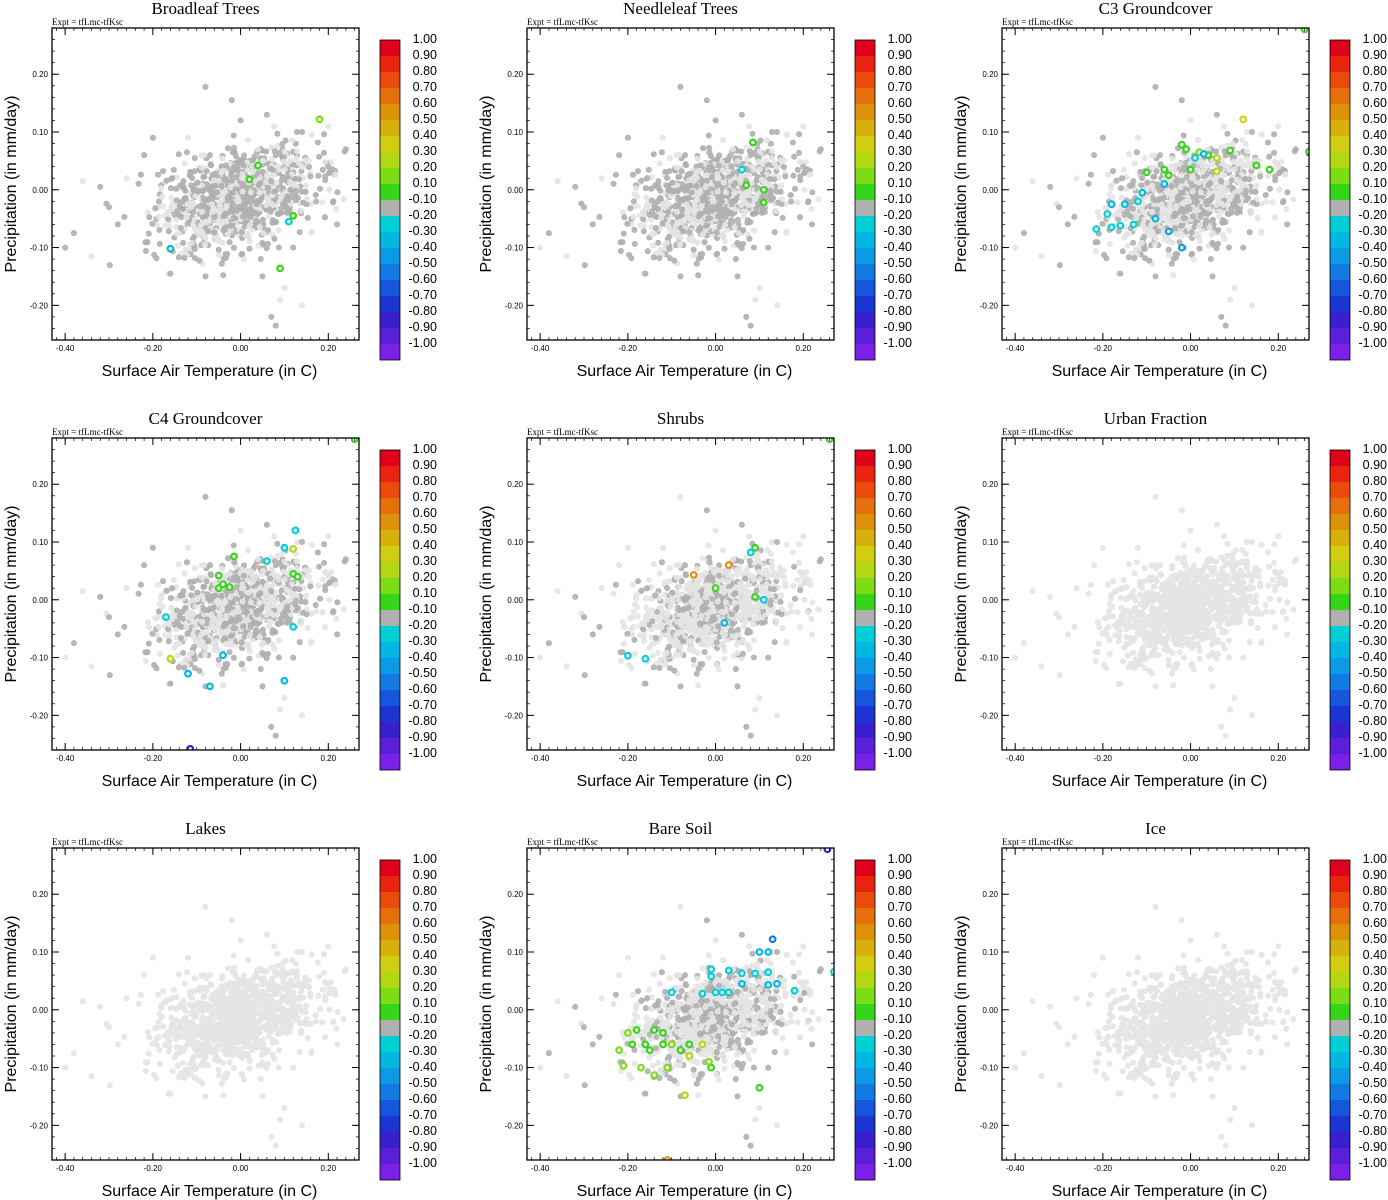 This screenshot has height=1200, width=1388. What do you see at coordinates (680, 206) in the screenshot?
I see `scatter-points` at bounding box center [680, 206].